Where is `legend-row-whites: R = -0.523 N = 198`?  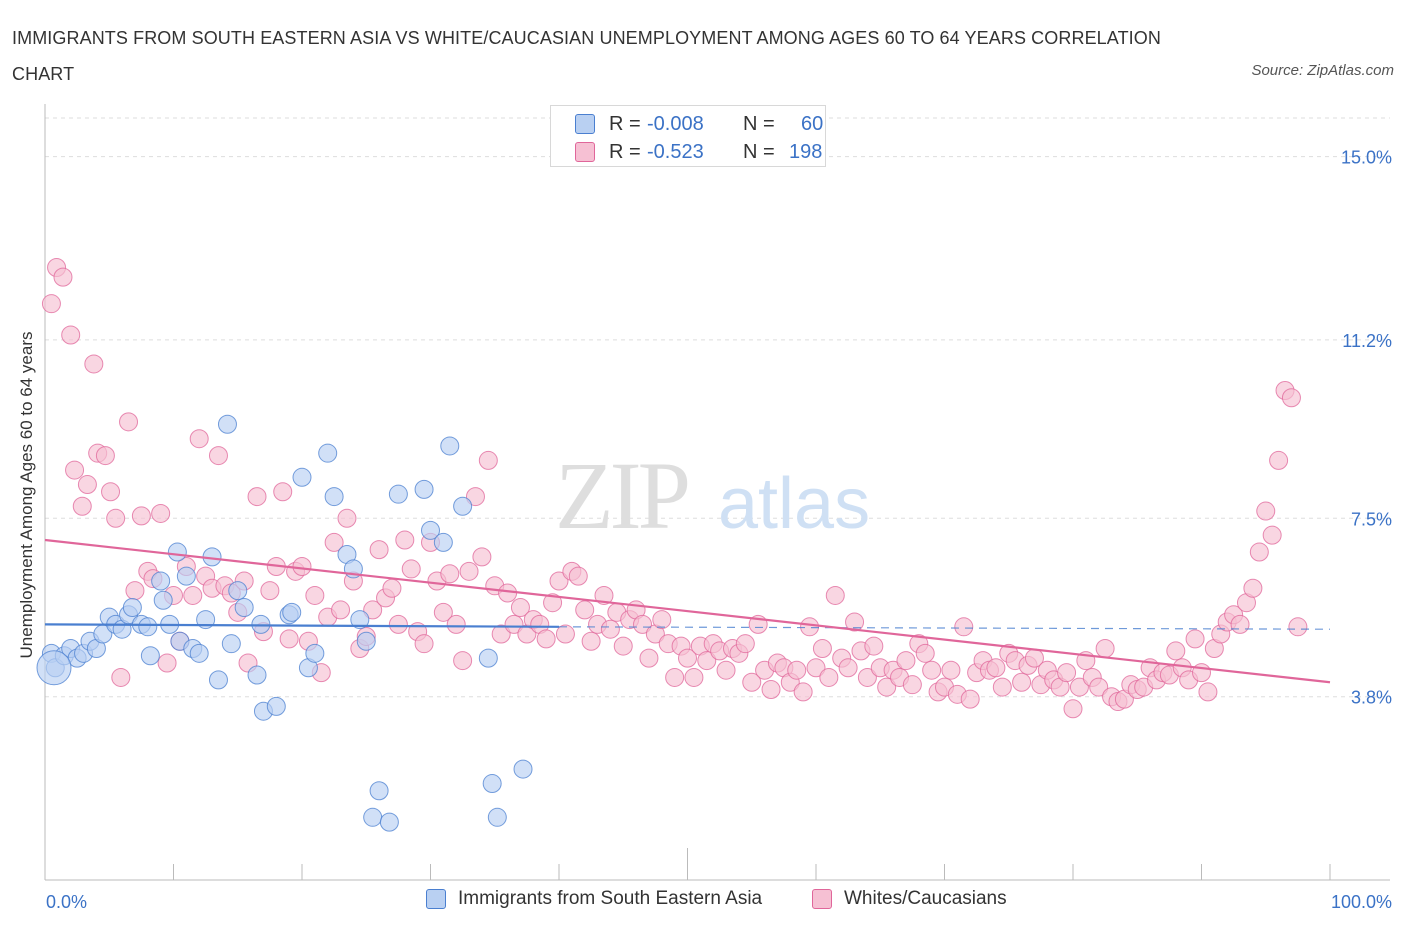 legend-row-whites: R = -0.523 N = 198 is located at coordinates (698, 152).